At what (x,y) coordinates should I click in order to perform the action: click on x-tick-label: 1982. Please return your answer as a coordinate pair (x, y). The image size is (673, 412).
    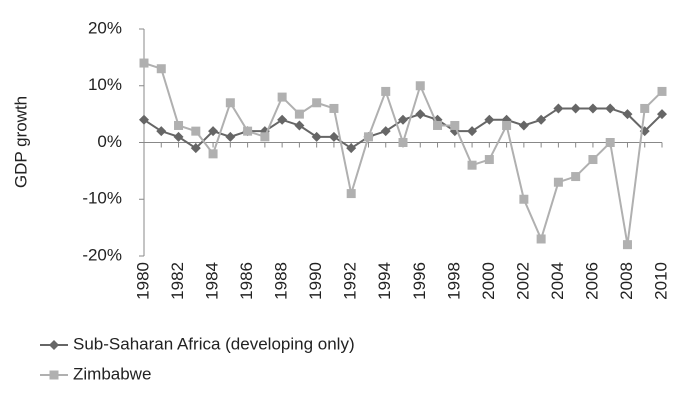
    Looking at the image, I should click on (177, 281).